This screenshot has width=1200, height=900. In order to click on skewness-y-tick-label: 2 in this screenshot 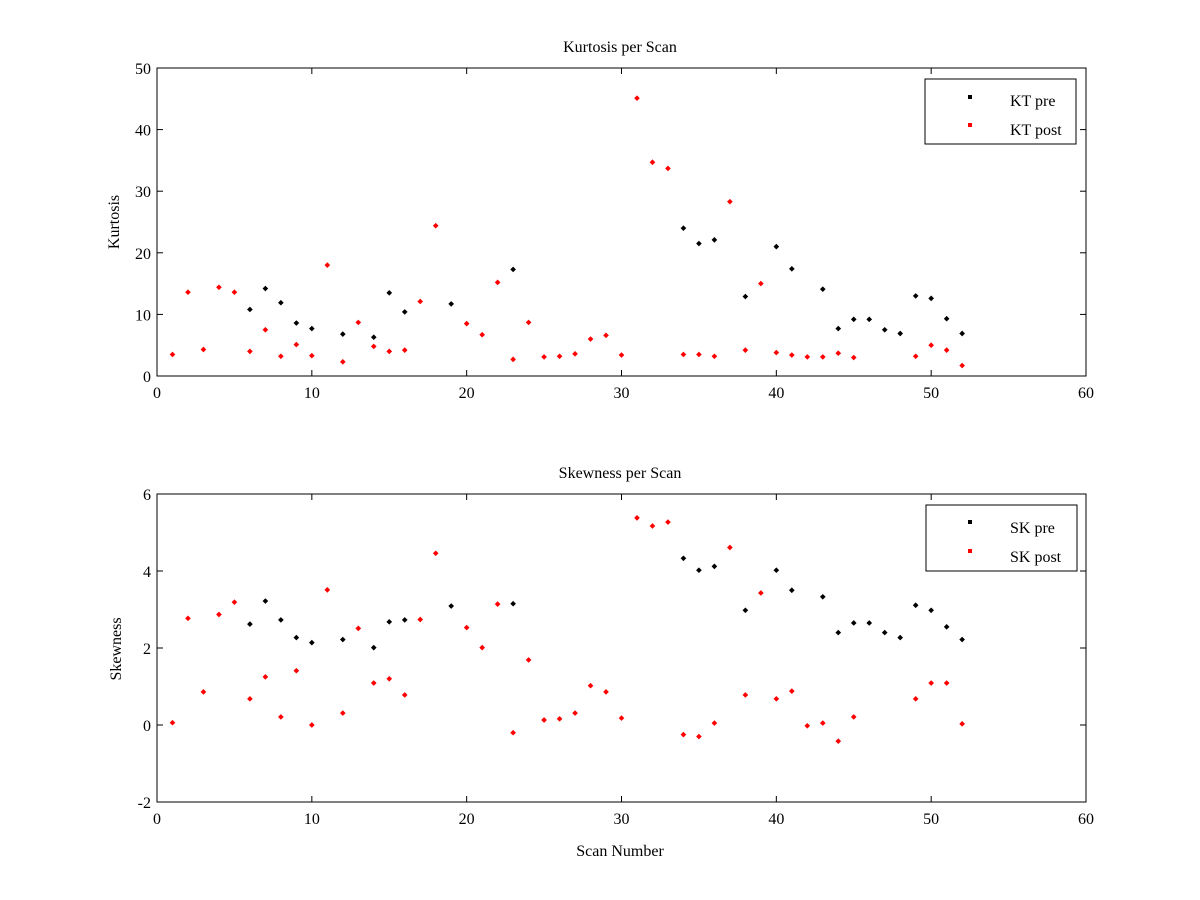, I will do `click(147, 649)`.